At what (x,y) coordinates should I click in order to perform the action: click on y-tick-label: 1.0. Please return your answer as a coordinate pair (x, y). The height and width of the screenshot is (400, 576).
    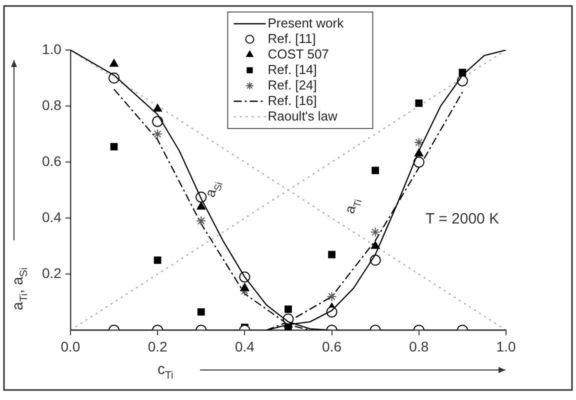
    Looking at the image, I should click on (52, 48).